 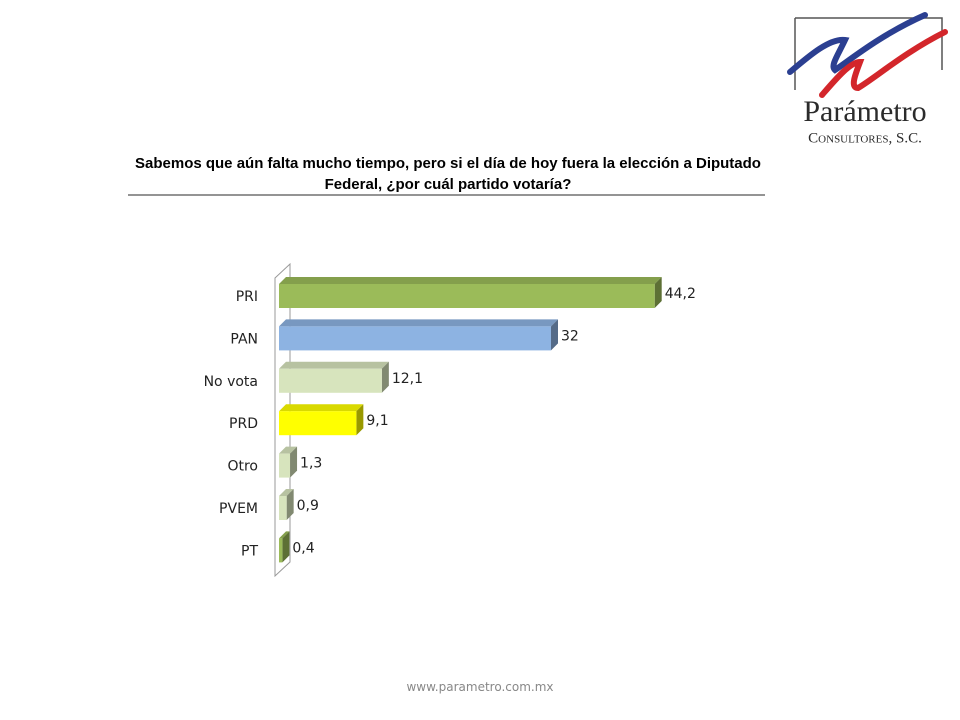 I want to click on axis-wall, so click(x=282, y=420).